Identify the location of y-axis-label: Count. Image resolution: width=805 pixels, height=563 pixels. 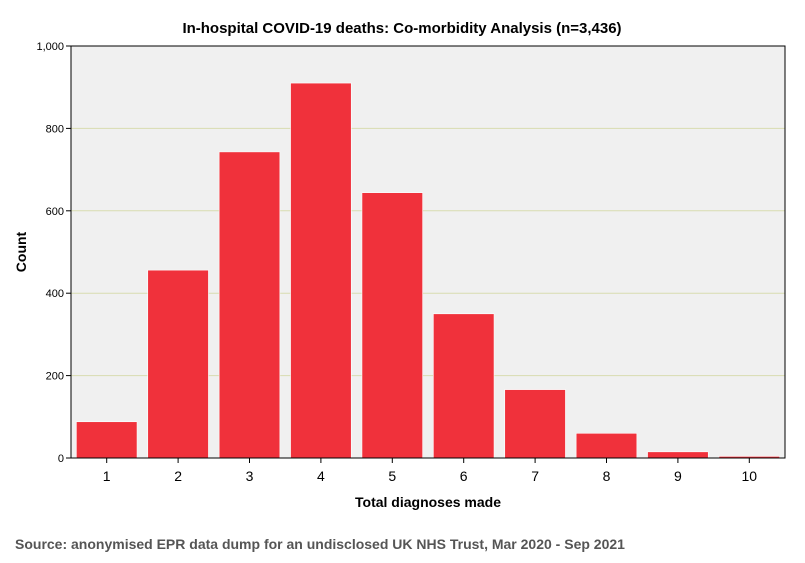
(21, 251).